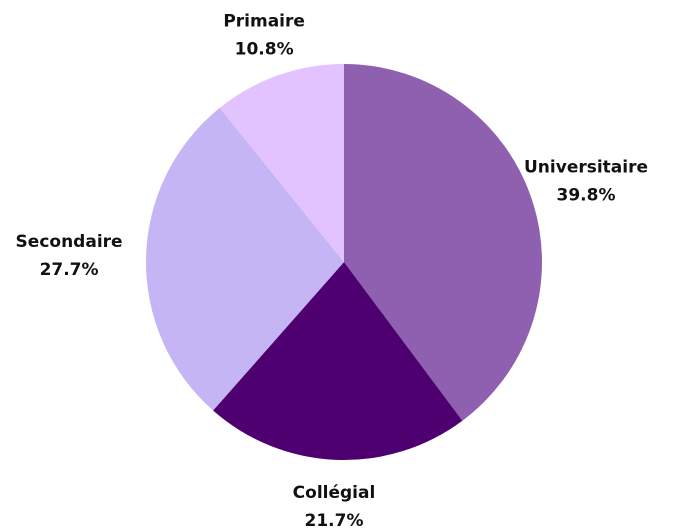 The image size is (688, 529). What do you see at coordinates (586, 196) in the screenshot?
I see `slice-value-label: 39.8%` at bounding box center [586, 196].